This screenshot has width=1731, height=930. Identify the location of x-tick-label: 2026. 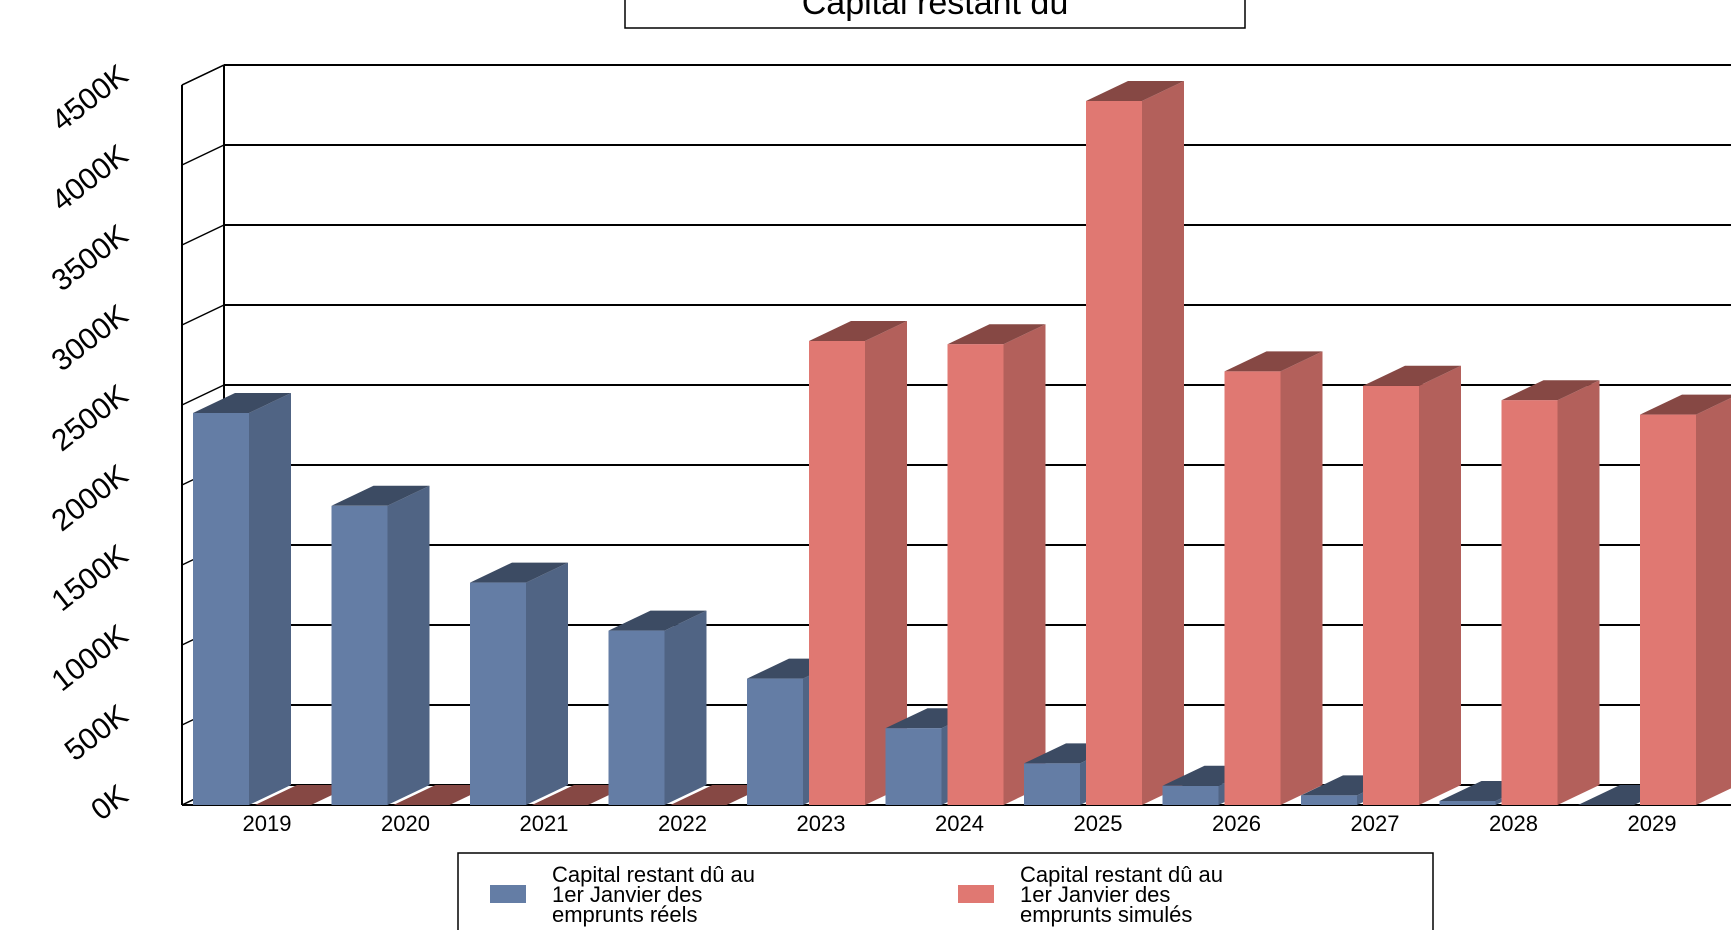
(1236, 823).